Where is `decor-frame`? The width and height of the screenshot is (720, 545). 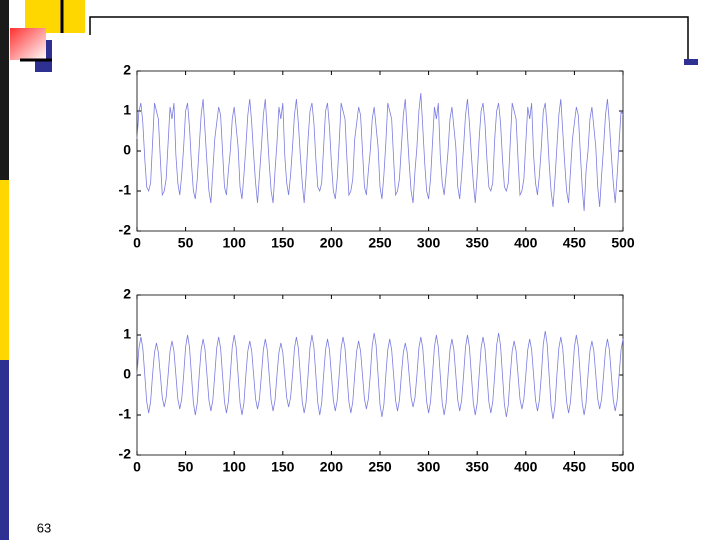
decor-frame is located at coordinates (389, 38).